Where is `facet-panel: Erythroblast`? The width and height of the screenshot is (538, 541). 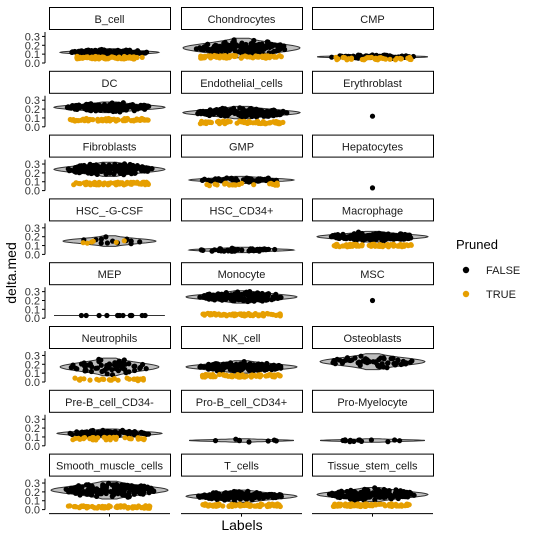
facet-panel: Erythroblast is located at coordinates (373, 94).